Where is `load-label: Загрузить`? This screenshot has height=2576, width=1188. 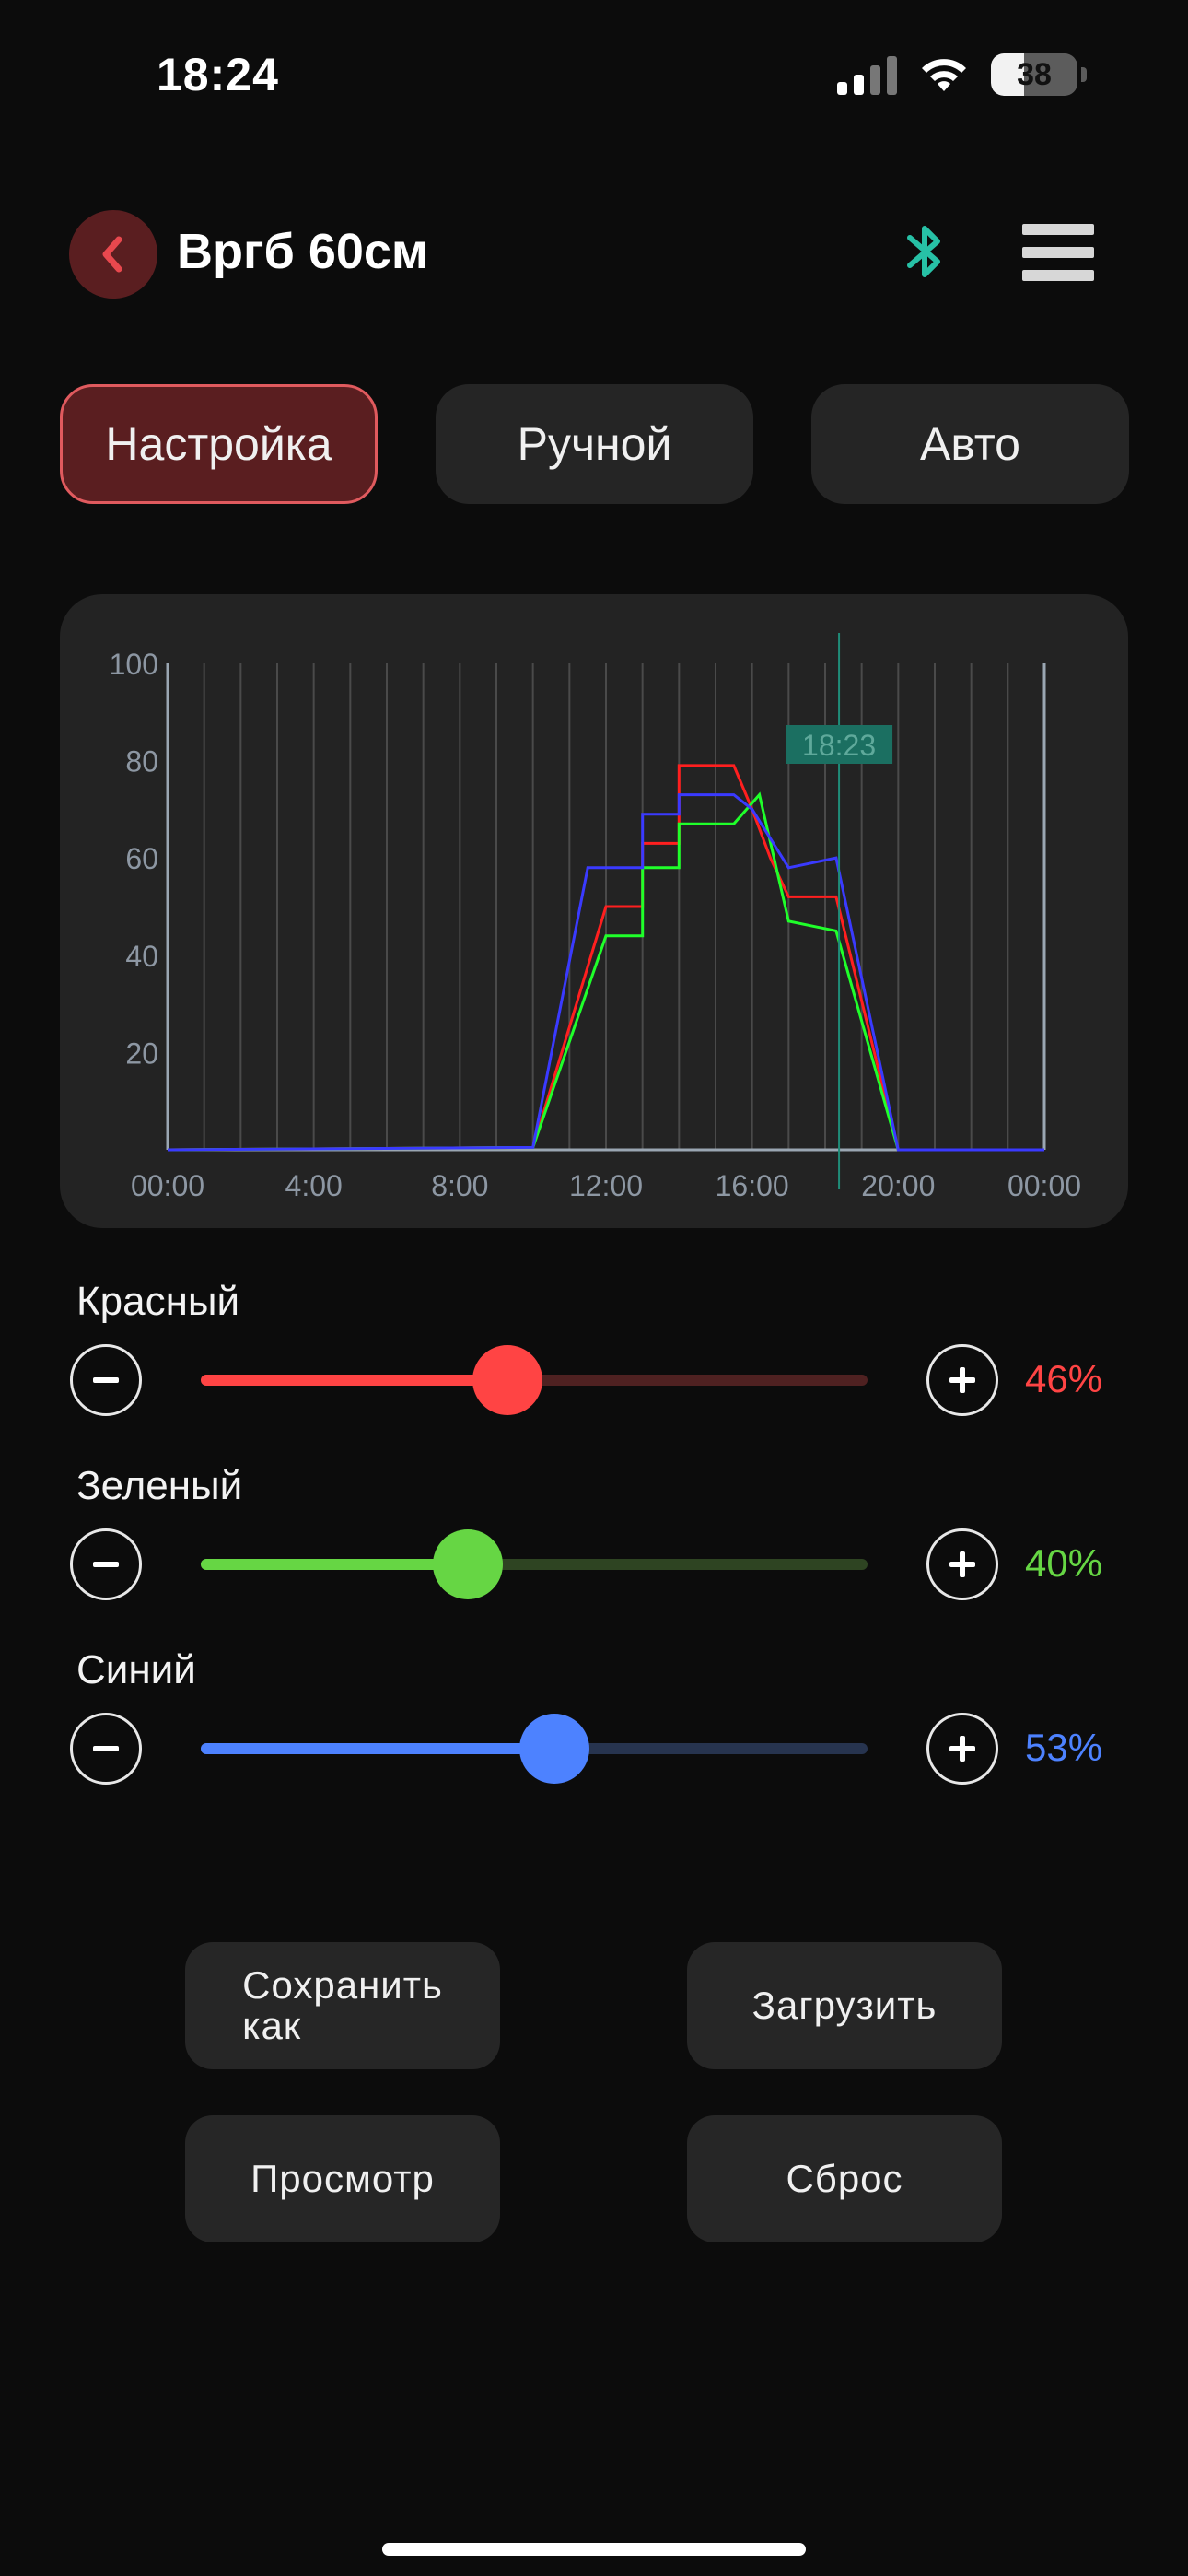 load-label: Загрузить is located at coordinates (844, 2005).